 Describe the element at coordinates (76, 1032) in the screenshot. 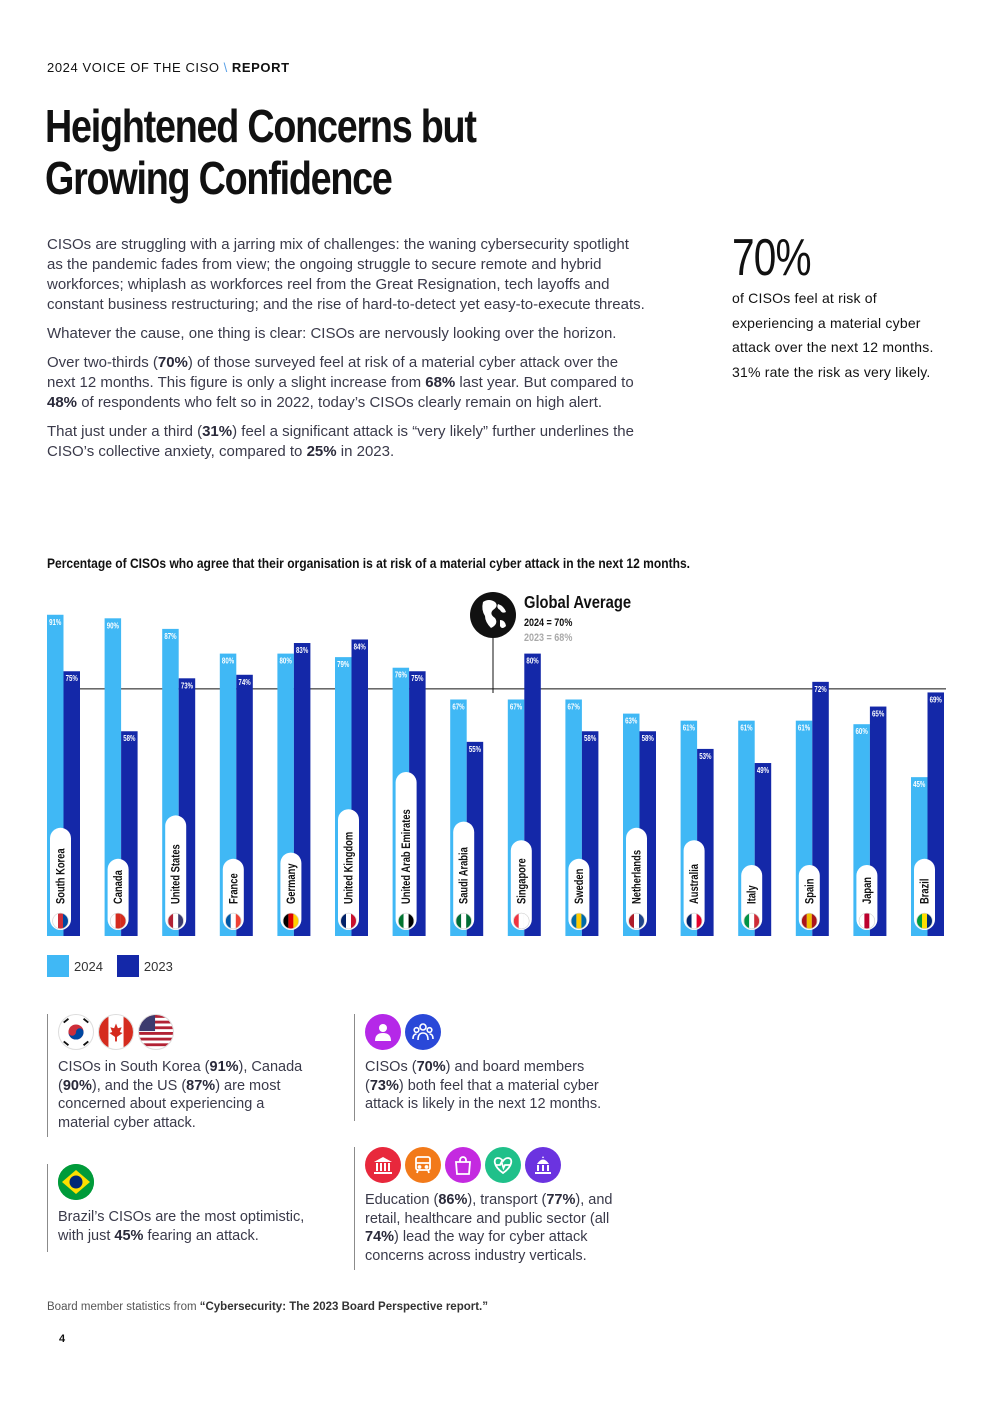

I see `south-korea-flag-icon` at that location.